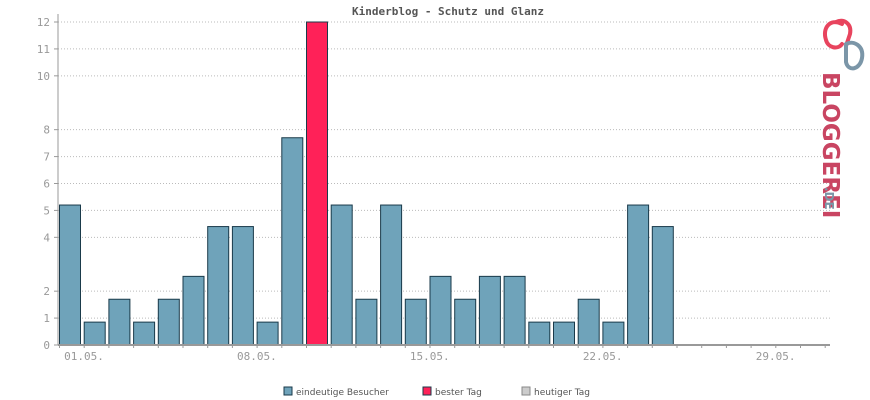 The image size is (870, 400). I want to click on logo-suffix: .DE, so click(829, 198).